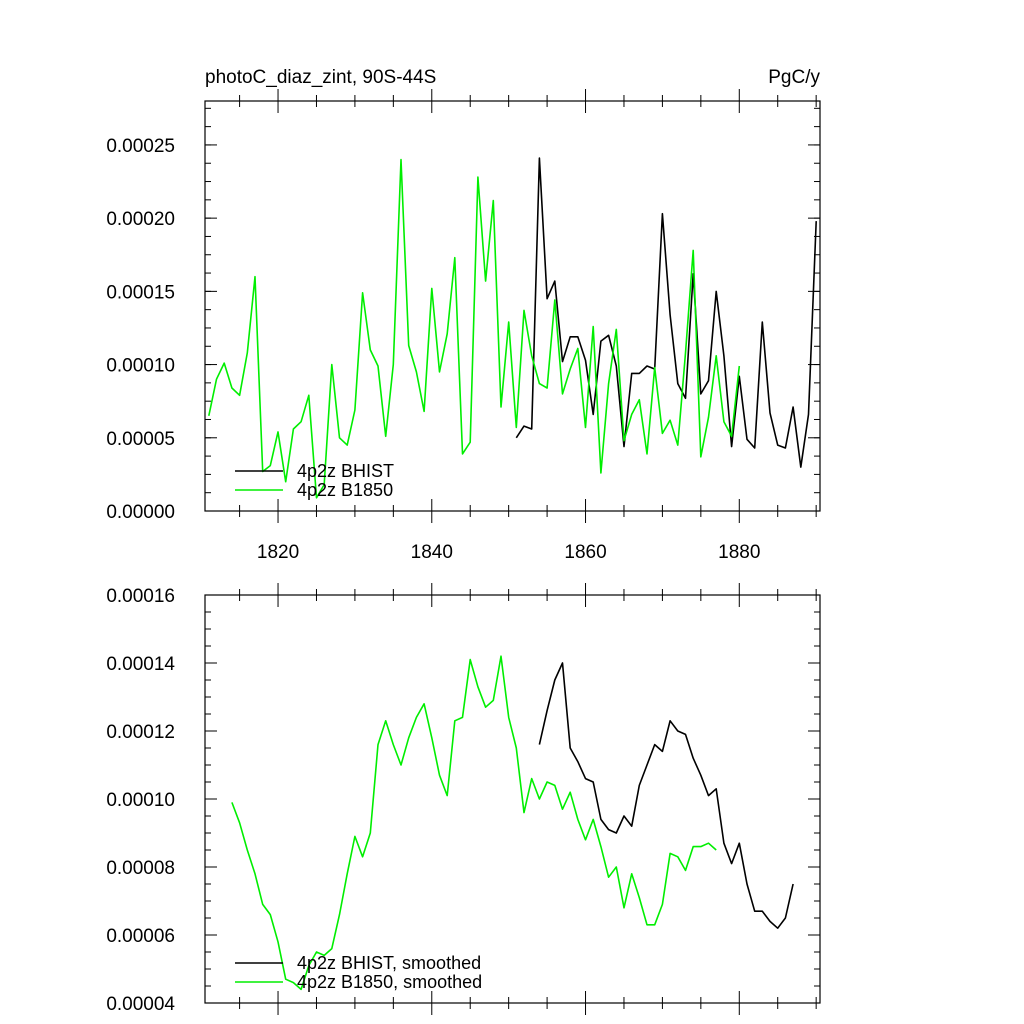 This screenshot has height=1024, width=1024. I want to click on y-tick-label: 0.00004, so click(140, 1004).